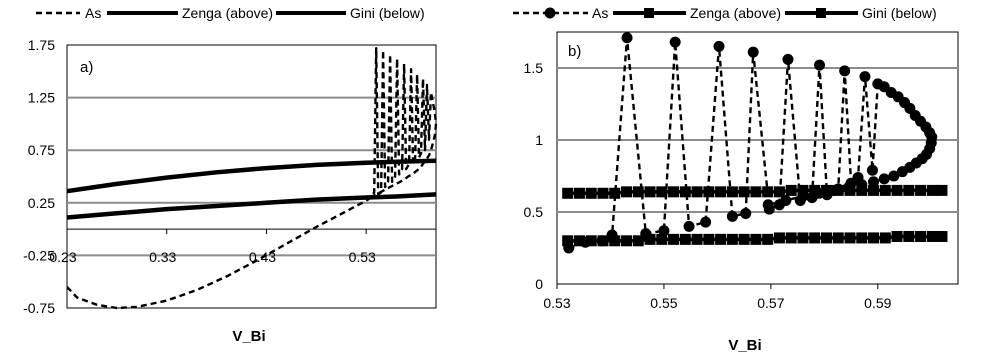  What do you see at coordinates (93, 13) in the screenshot?
I see `legend-as-label: As` at bounding box center [93, 13].